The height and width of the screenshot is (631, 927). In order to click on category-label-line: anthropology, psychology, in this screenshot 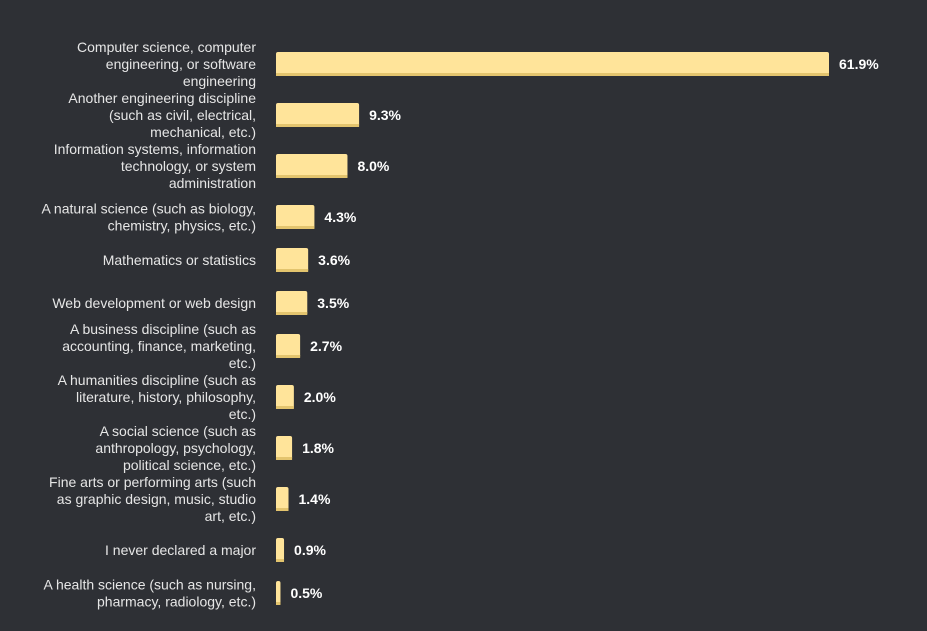, I will do `click(175, 448)`.